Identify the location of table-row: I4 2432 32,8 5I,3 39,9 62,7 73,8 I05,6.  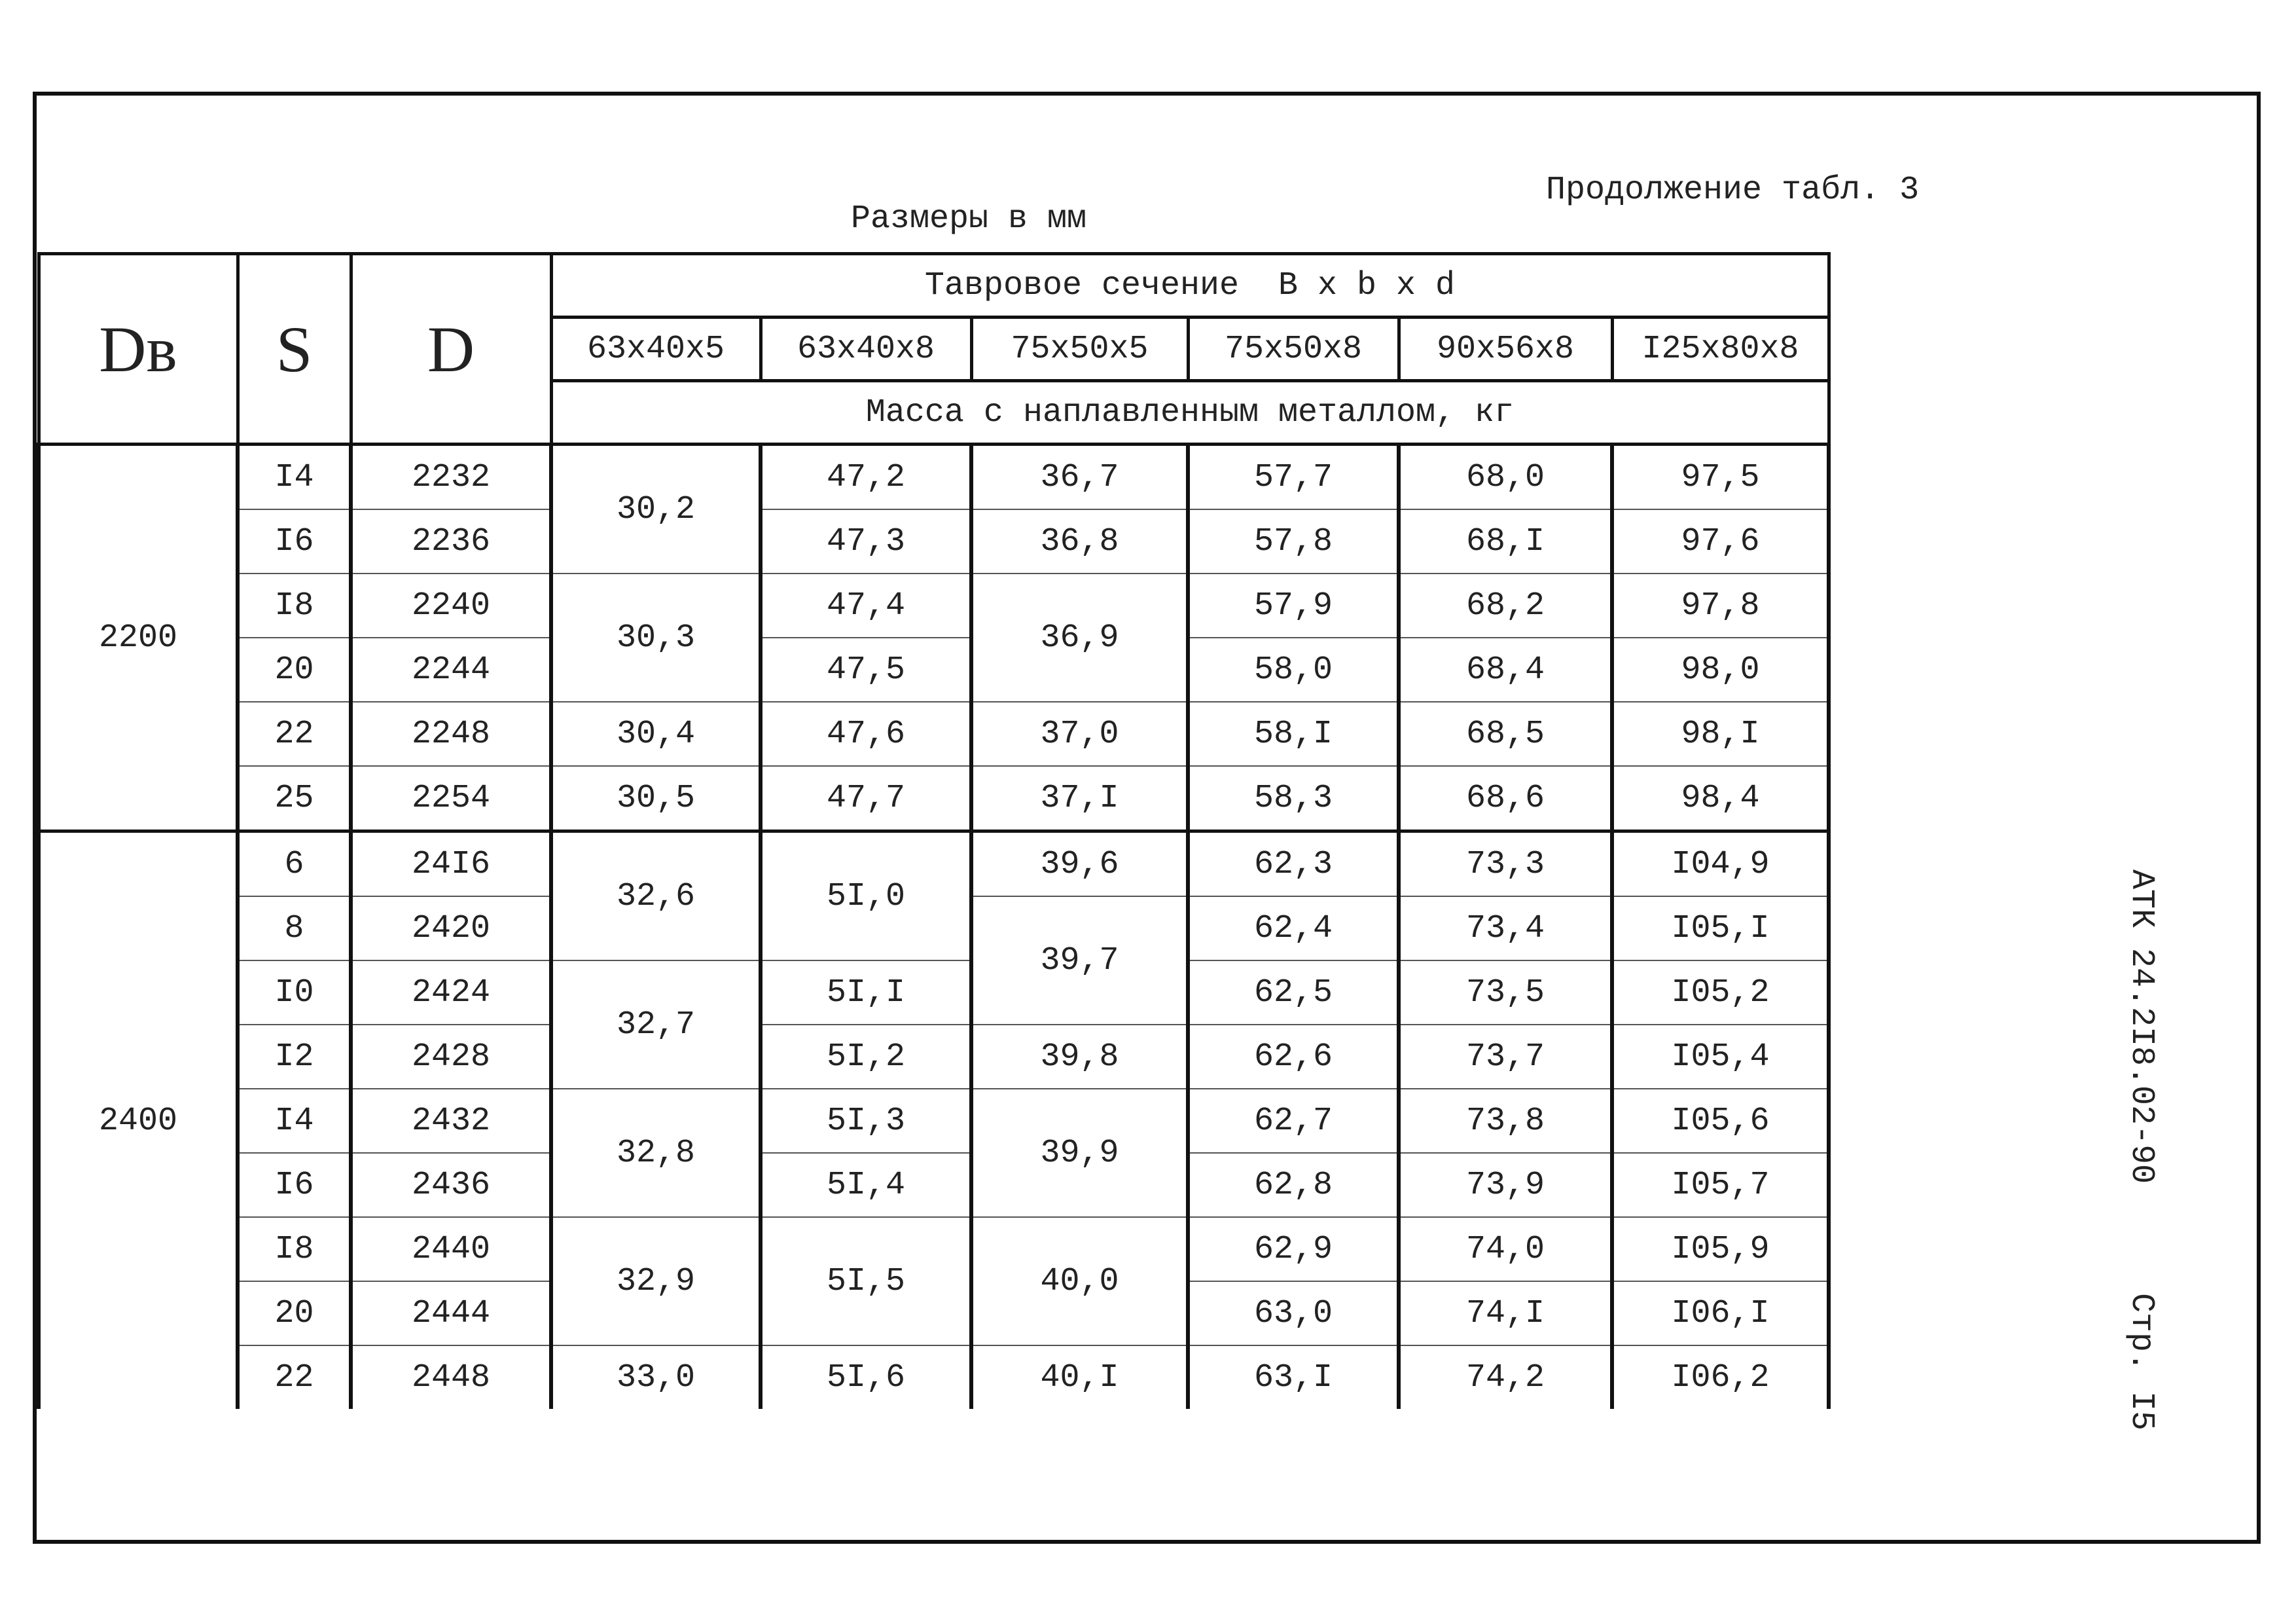
(935, 1152).